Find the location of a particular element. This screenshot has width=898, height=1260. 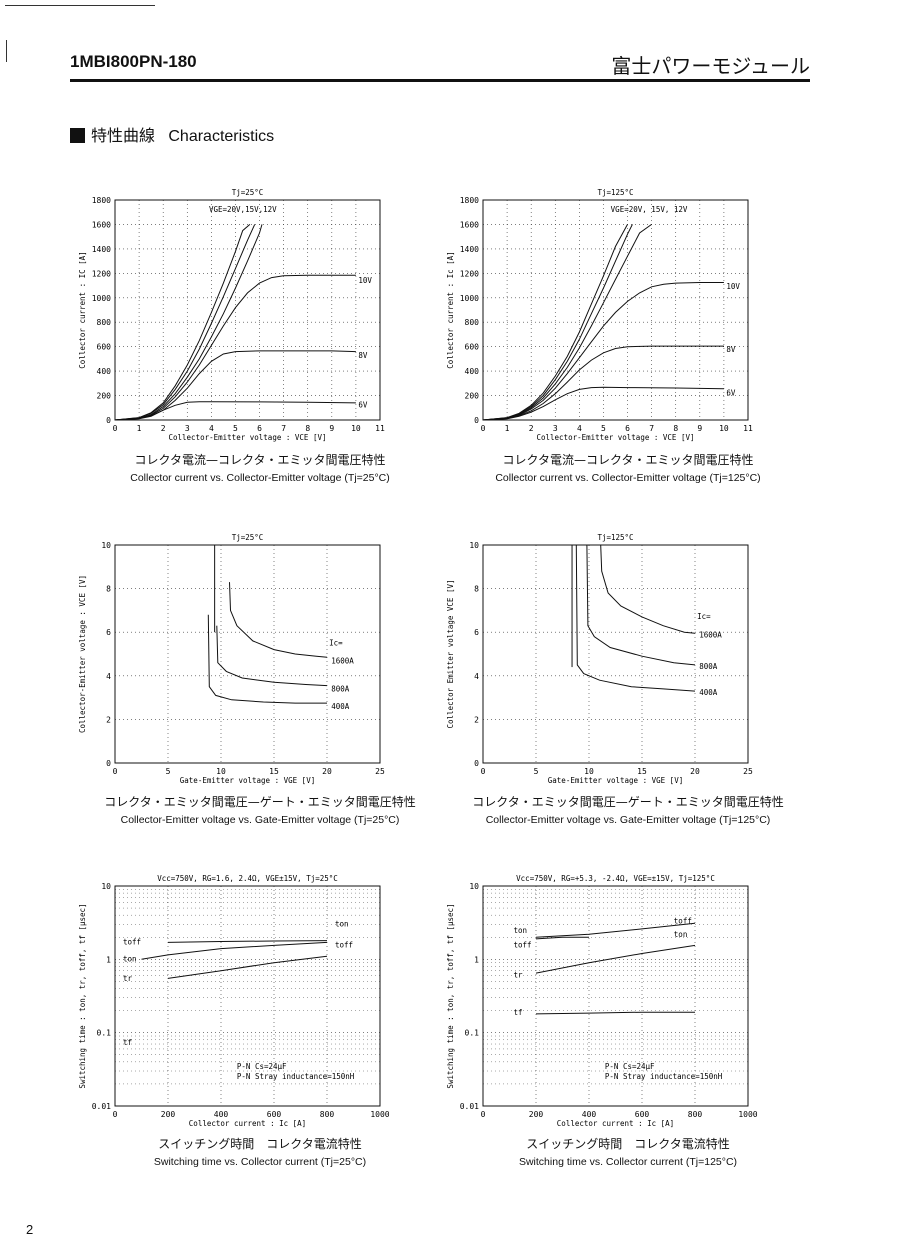

x-tick-label: 800 is located at coordinates (695, 1114).